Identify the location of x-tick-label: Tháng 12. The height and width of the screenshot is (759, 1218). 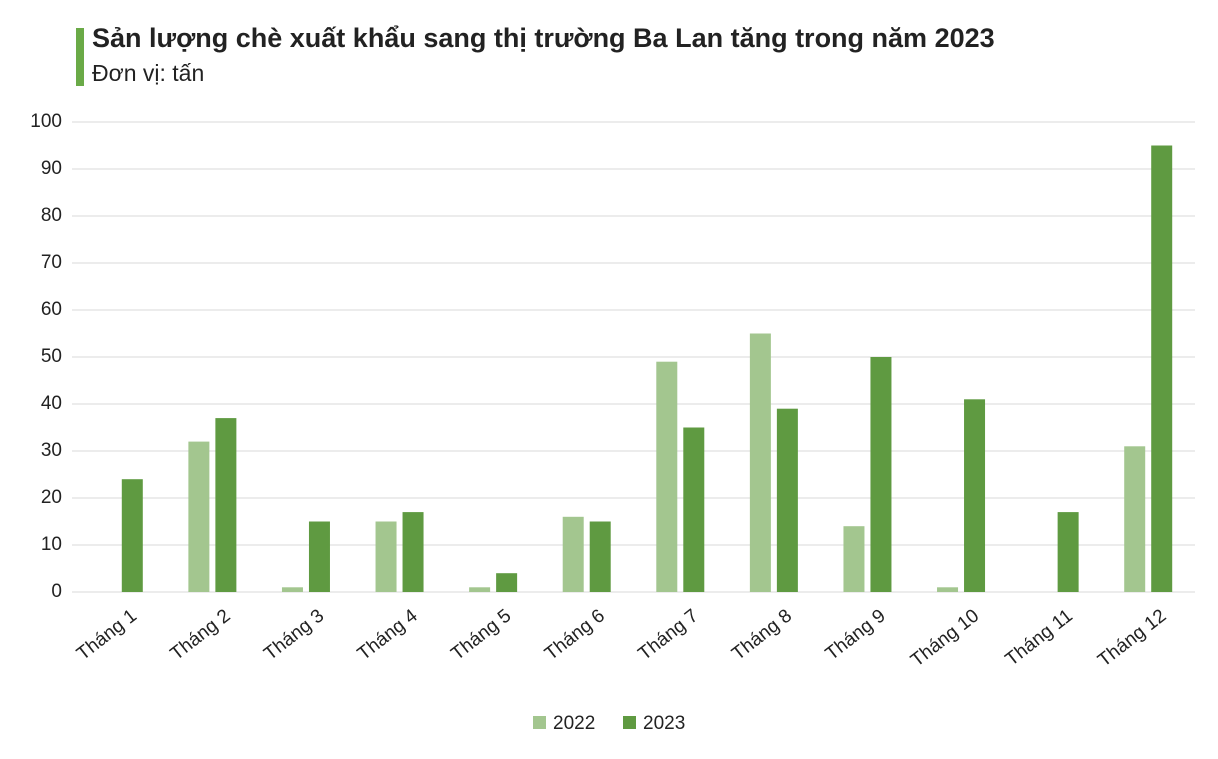
(1132, 638).